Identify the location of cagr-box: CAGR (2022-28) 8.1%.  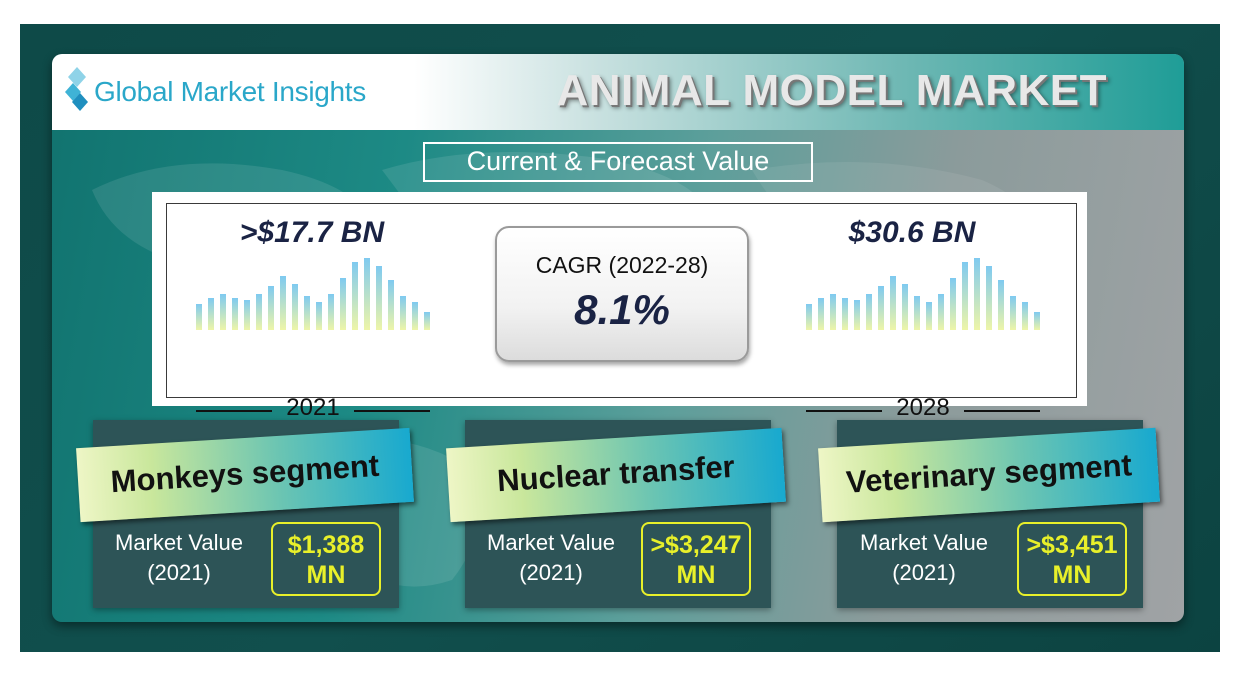
(622, 294).